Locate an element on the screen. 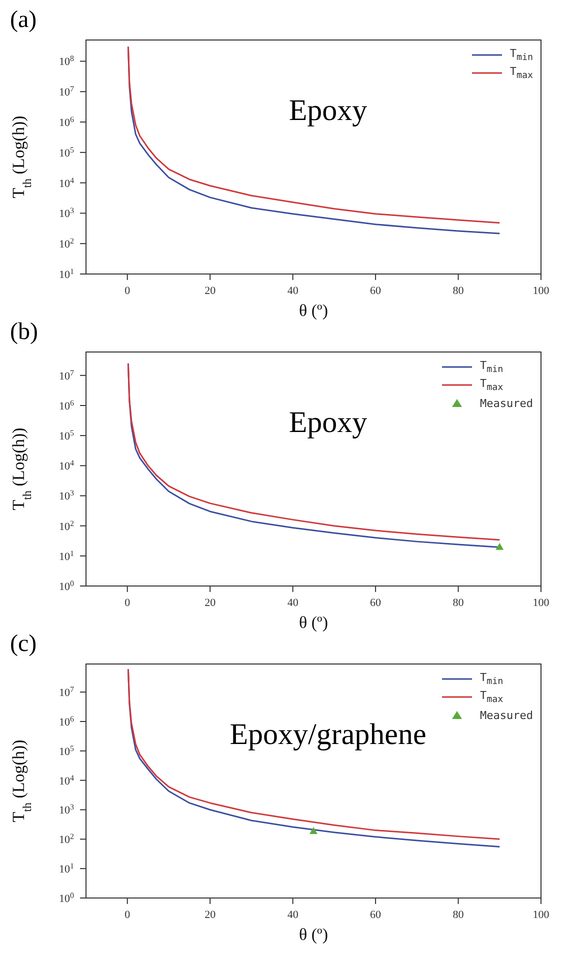 This screenshot has height=973, width=563. chart-title: (b) is located at coordinates (24, 332).